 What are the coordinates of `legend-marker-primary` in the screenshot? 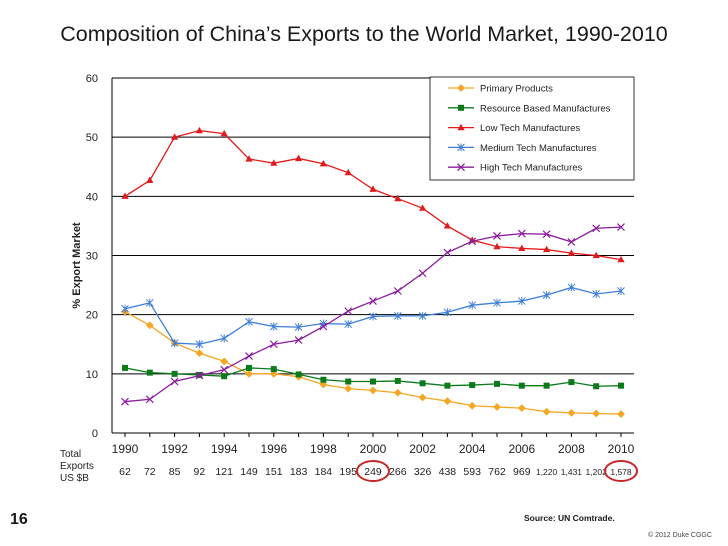 It's located at (461, 88).